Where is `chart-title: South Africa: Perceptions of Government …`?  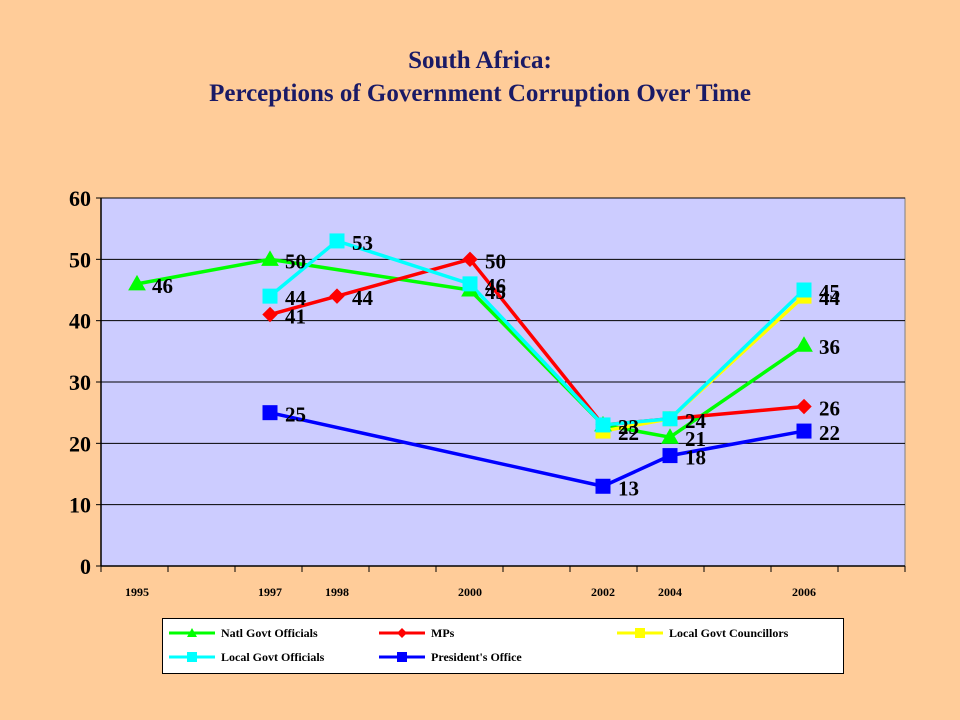 chart-title: South Africa: Perceptions of Government … is located at coordinates (480, 77).